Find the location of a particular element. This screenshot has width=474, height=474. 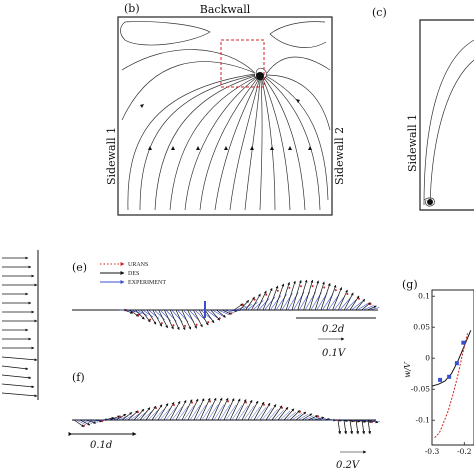

panel-e-length-scale-label: 0.2d is located at coordinates (333, 329).